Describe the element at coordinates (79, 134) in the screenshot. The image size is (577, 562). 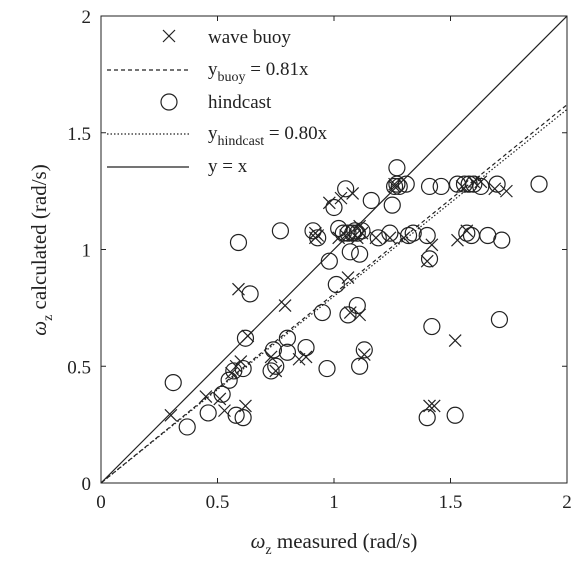
I see `y-tick-label: 1.5` at that location.